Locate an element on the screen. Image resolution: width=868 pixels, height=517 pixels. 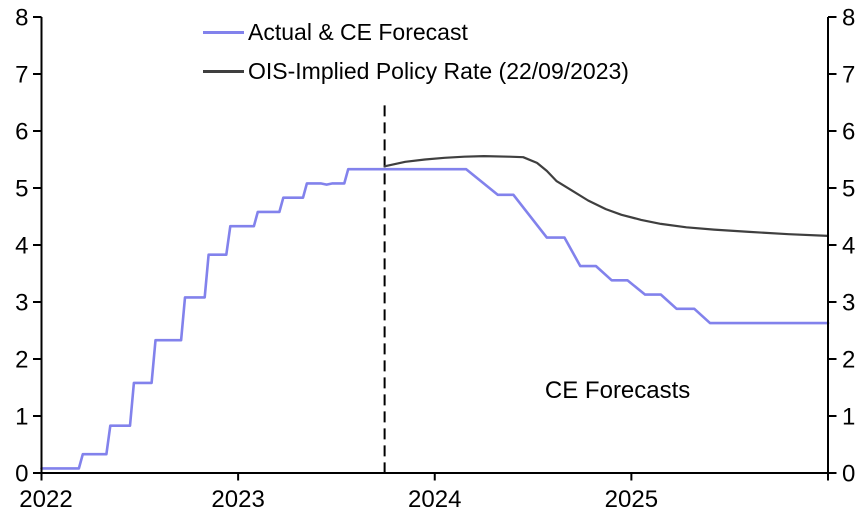
svg-text: 2023 is located at coordinates (237, 499).